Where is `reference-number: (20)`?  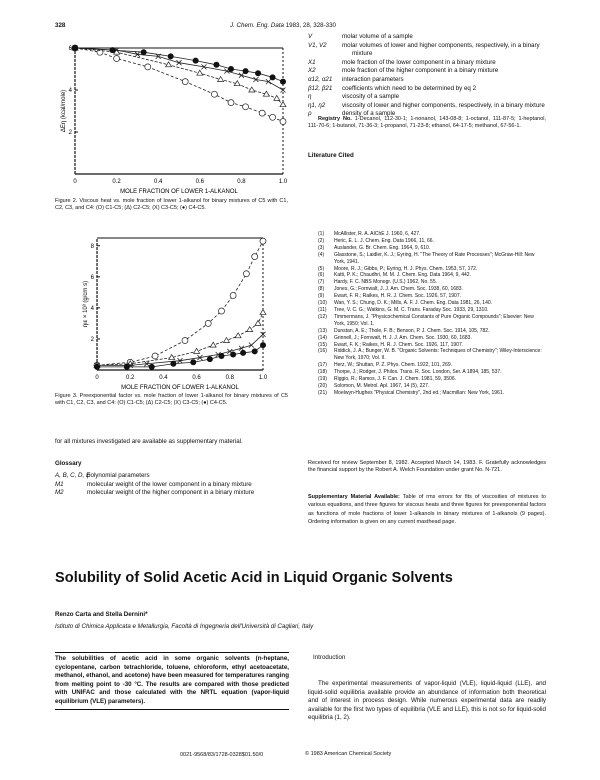
reference-number: (20) is located at coordinates (322, 385).